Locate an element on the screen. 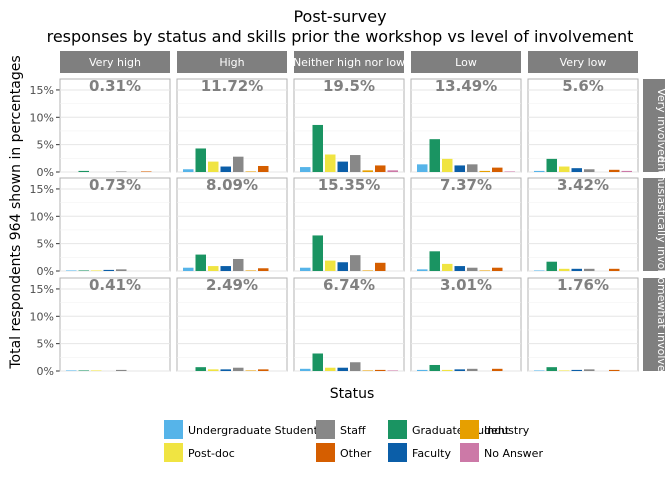 This screenshot has width=672, height=480. panel-total-label: 3.01% is located at coordinates (466, 285).